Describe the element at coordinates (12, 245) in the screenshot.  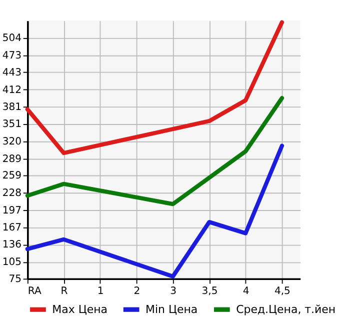
I see `y-tick-label: 136` at that location.